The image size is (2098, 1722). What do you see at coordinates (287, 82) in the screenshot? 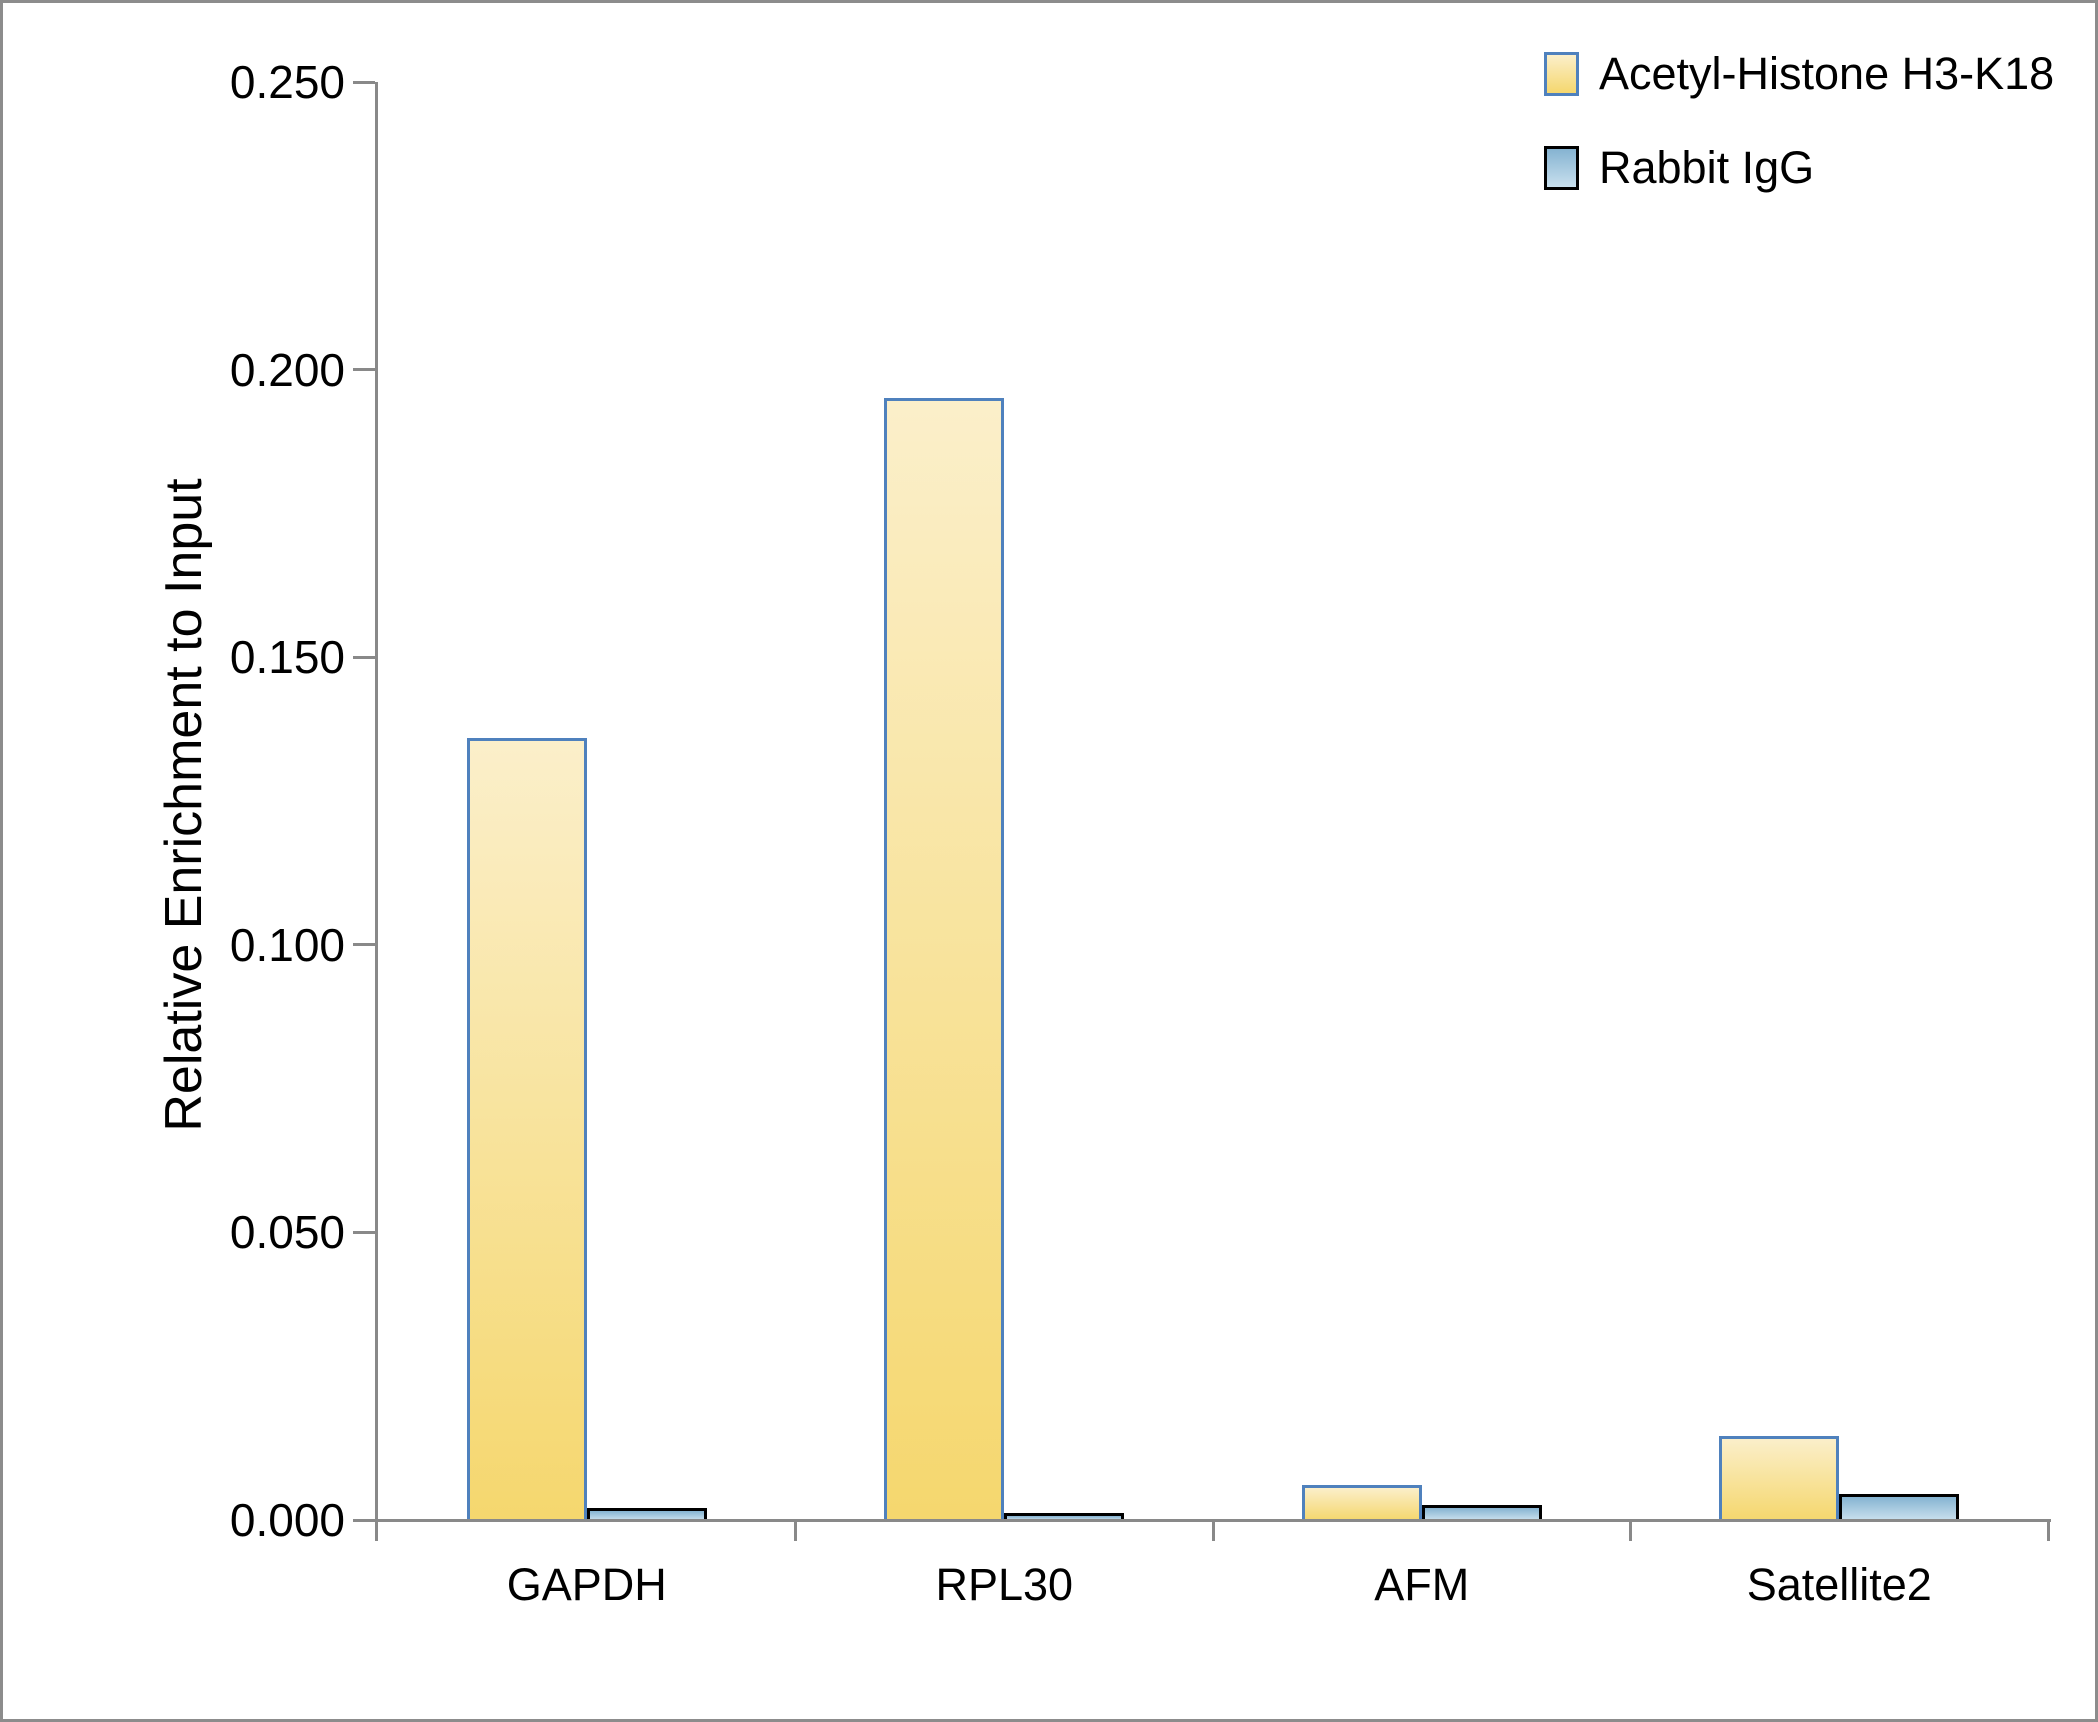
I see `y-tick-label-0.250: 0.250` at bounding box center [287, 82].